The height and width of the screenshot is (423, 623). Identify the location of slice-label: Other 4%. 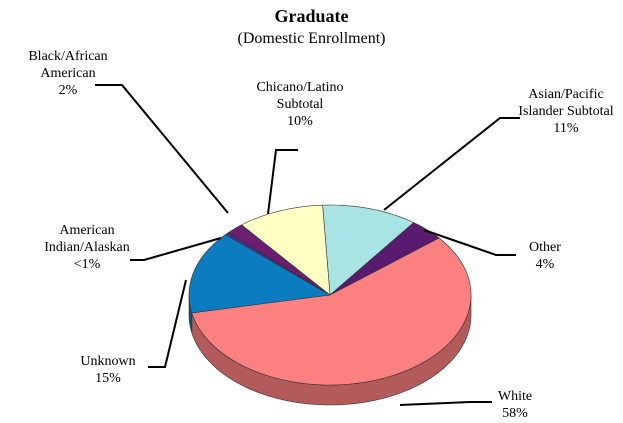
(545, 256).